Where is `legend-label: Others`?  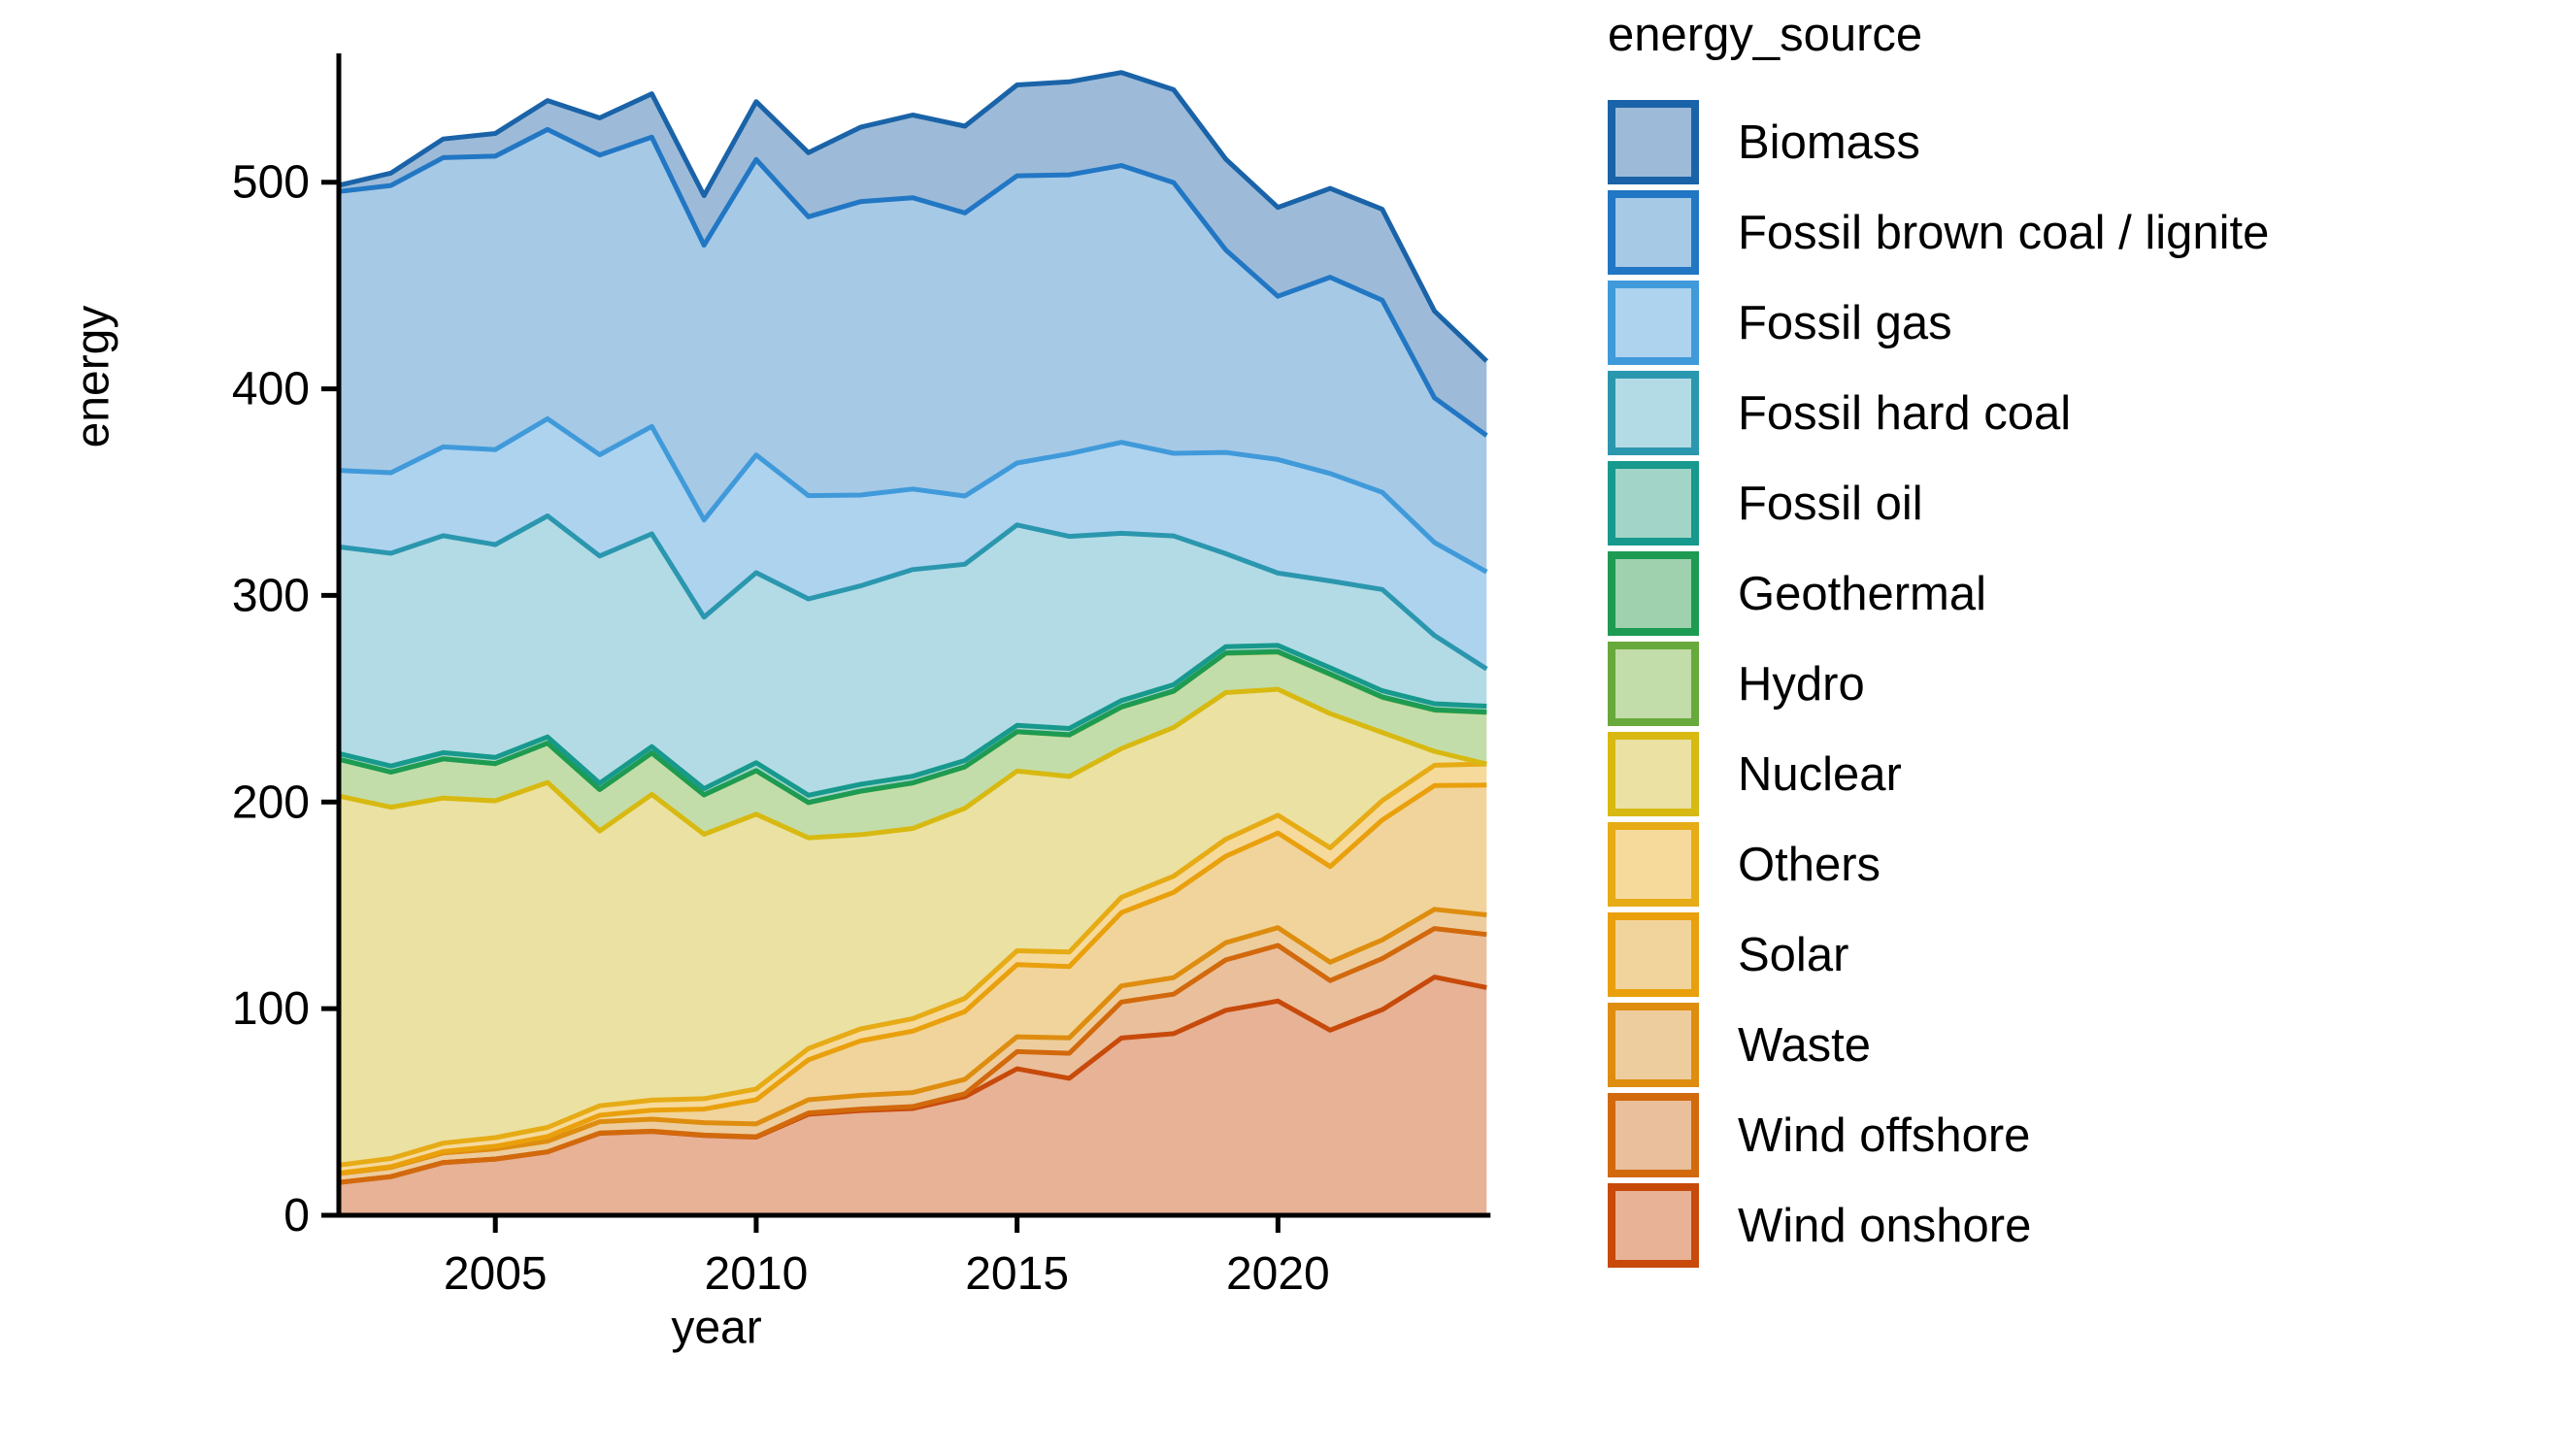 legend-label: Others is located at coordinates (1809, 864).